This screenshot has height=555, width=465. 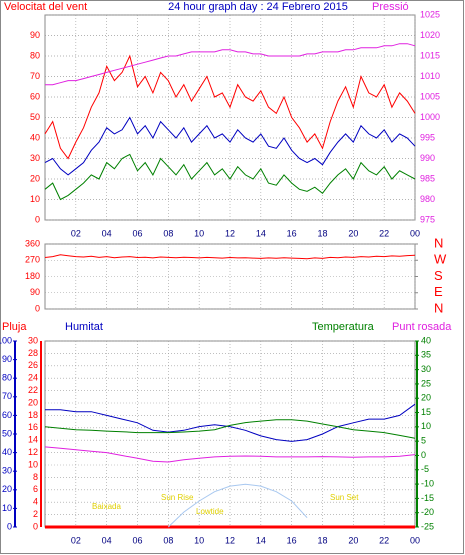 I want to click on y-tick-label: 16, so click(x=33, y=427).